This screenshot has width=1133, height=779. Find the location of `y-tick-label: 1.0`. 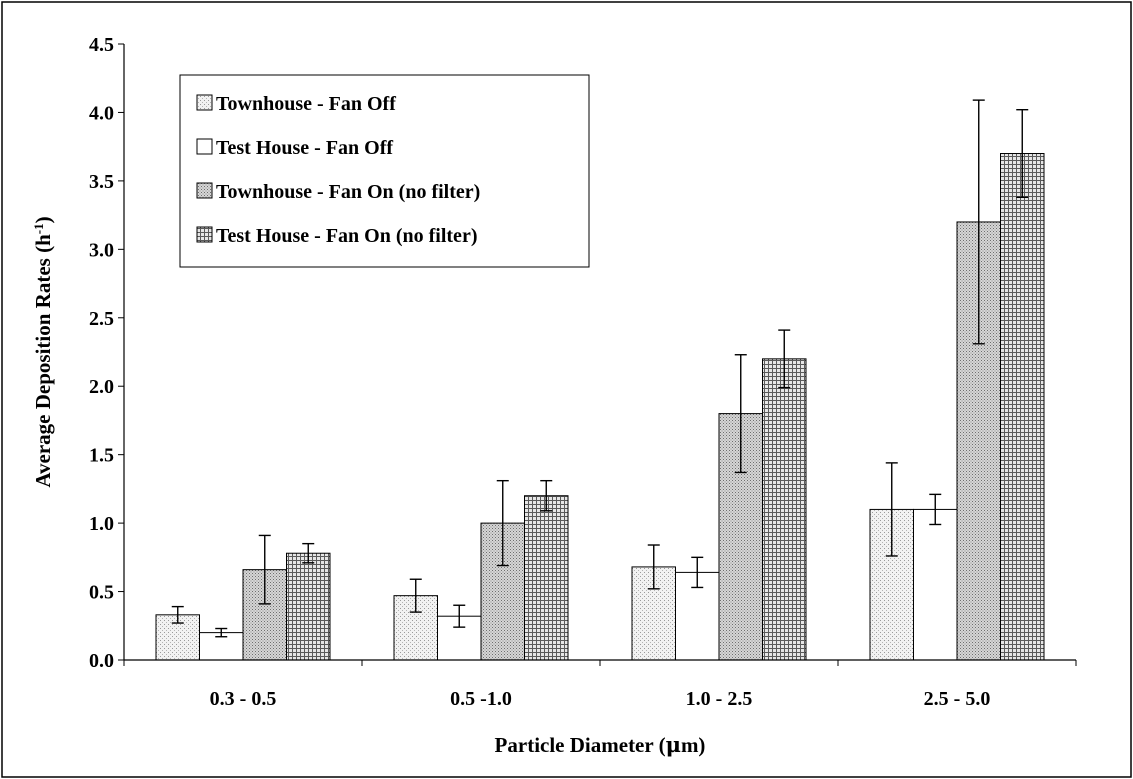

y-tick-label: 1.0 is located at coordinates (101, 524).